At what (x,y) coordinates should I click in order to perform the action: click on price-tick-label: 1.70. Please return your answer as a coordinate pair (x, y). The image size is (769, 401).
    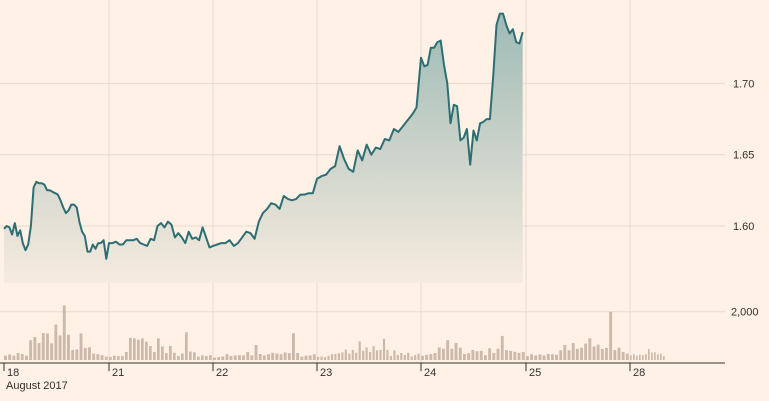
    Looking at the image, I should click on (743, 84).